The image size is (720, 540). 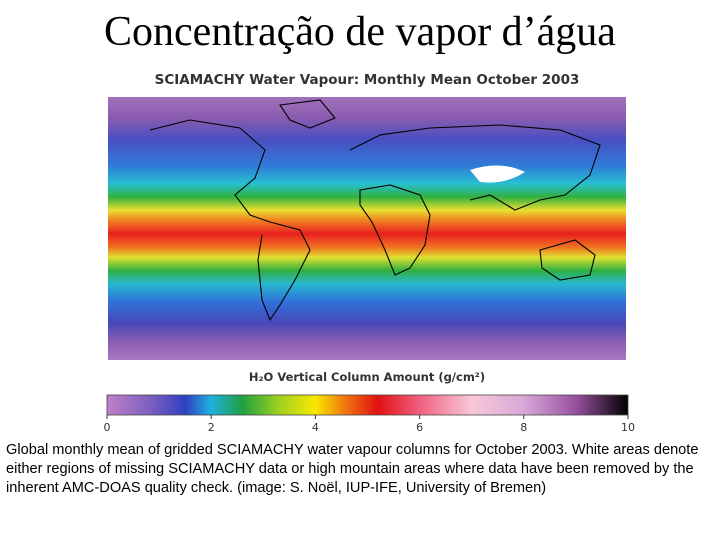 I want to click on missing-data-area, so click(x=497, y=174).